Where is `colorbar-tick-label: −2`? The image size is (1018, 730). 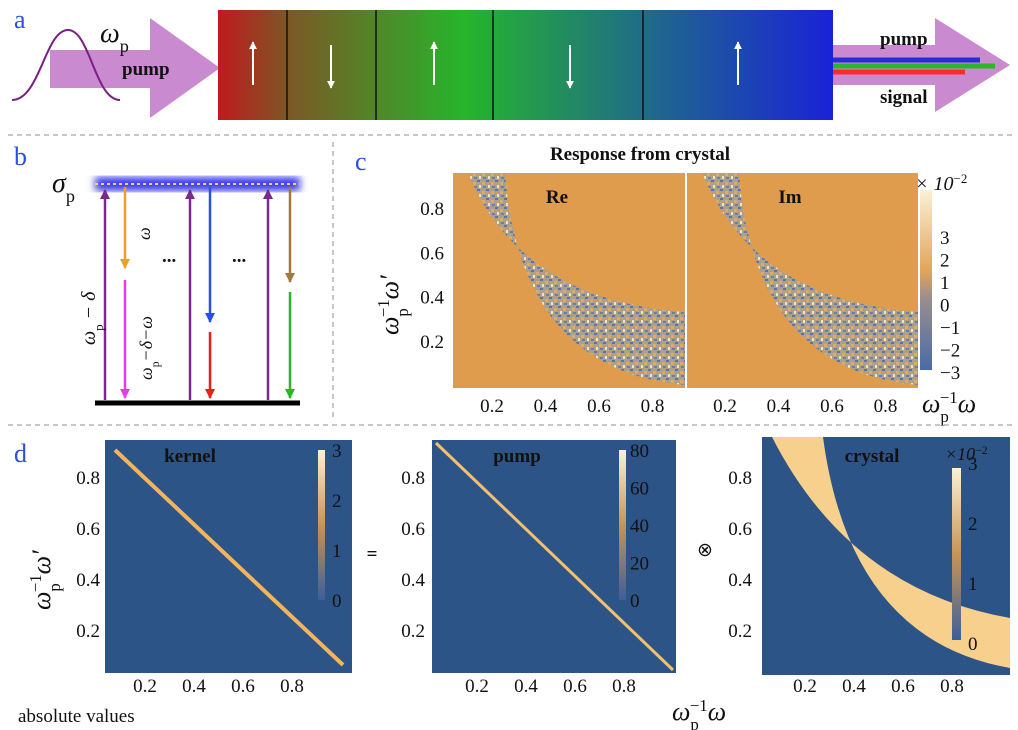
colorbar-tick-label: −2 is located at coordinates (950, 351).